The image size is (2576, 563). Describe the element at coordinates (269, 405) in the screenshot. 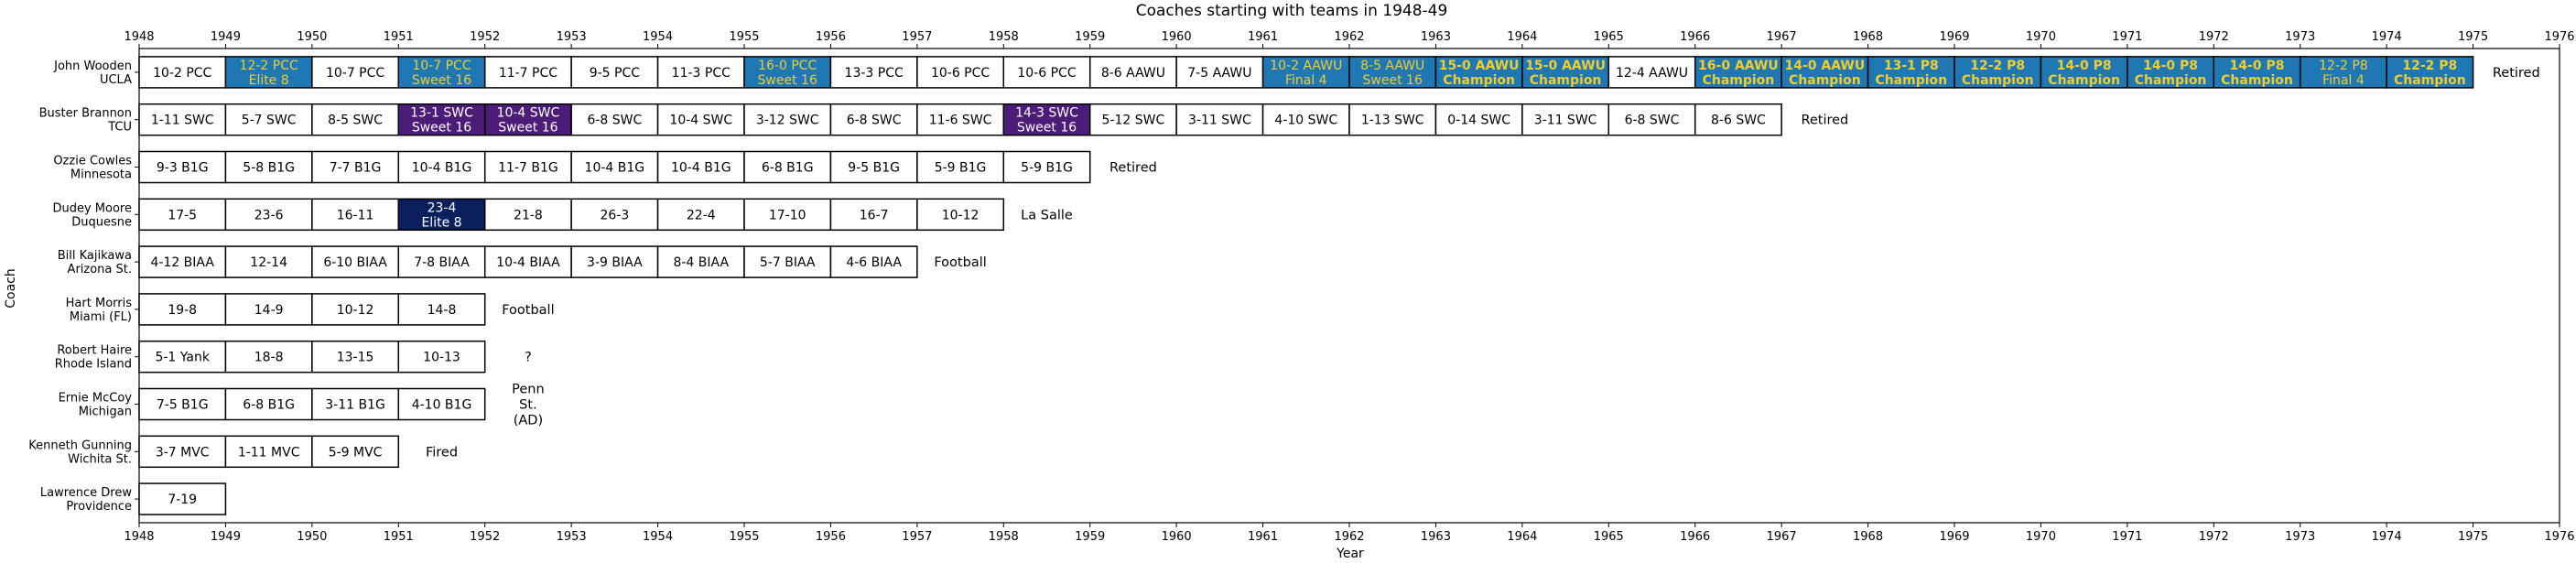

I see `season-record-label: 6-8 B1G` at that location.